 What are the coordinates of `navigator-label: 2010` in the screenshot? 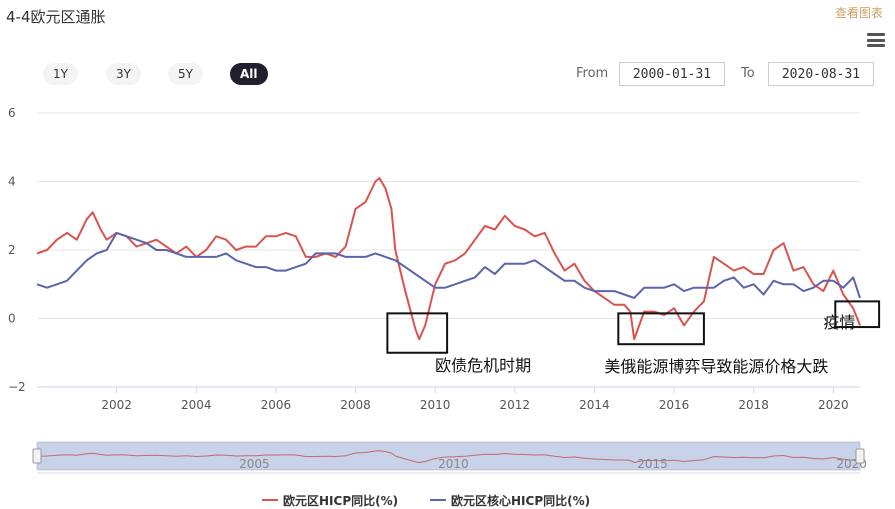 It's located at (453, 464).